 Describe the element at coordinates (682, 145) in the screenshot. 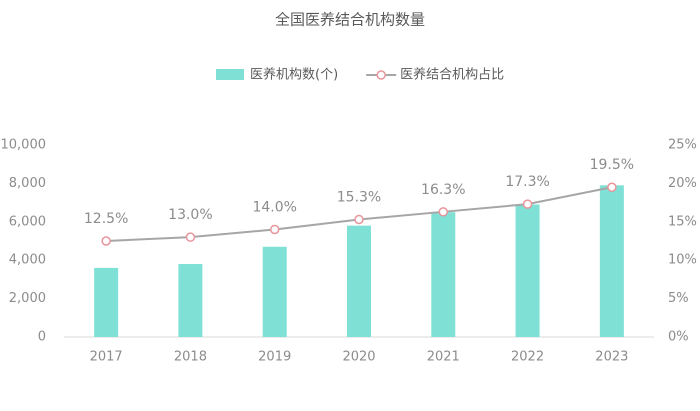

I see `y2-tick-label: 25%` at that location.